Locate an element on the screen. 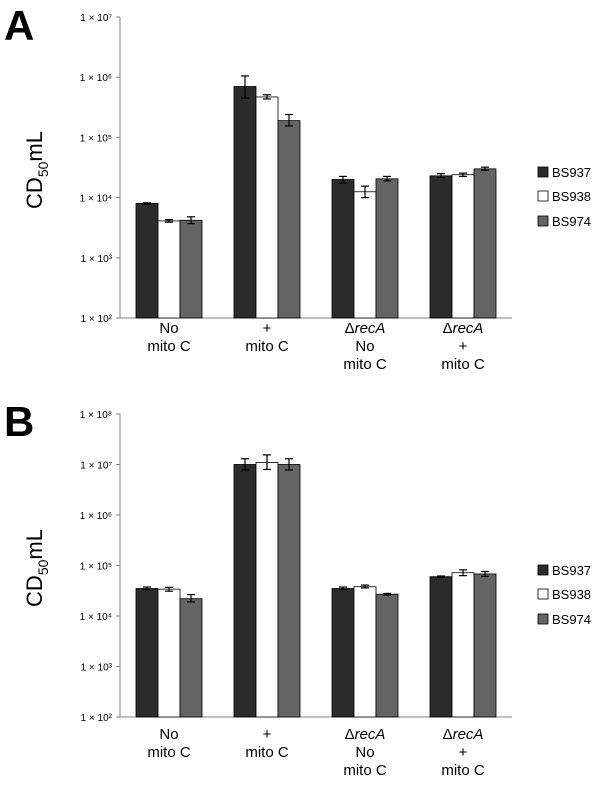 This screenshot has width=600, height=802. y-tick-label: 1 × 10⁸ is located at coordinates (96, 415).